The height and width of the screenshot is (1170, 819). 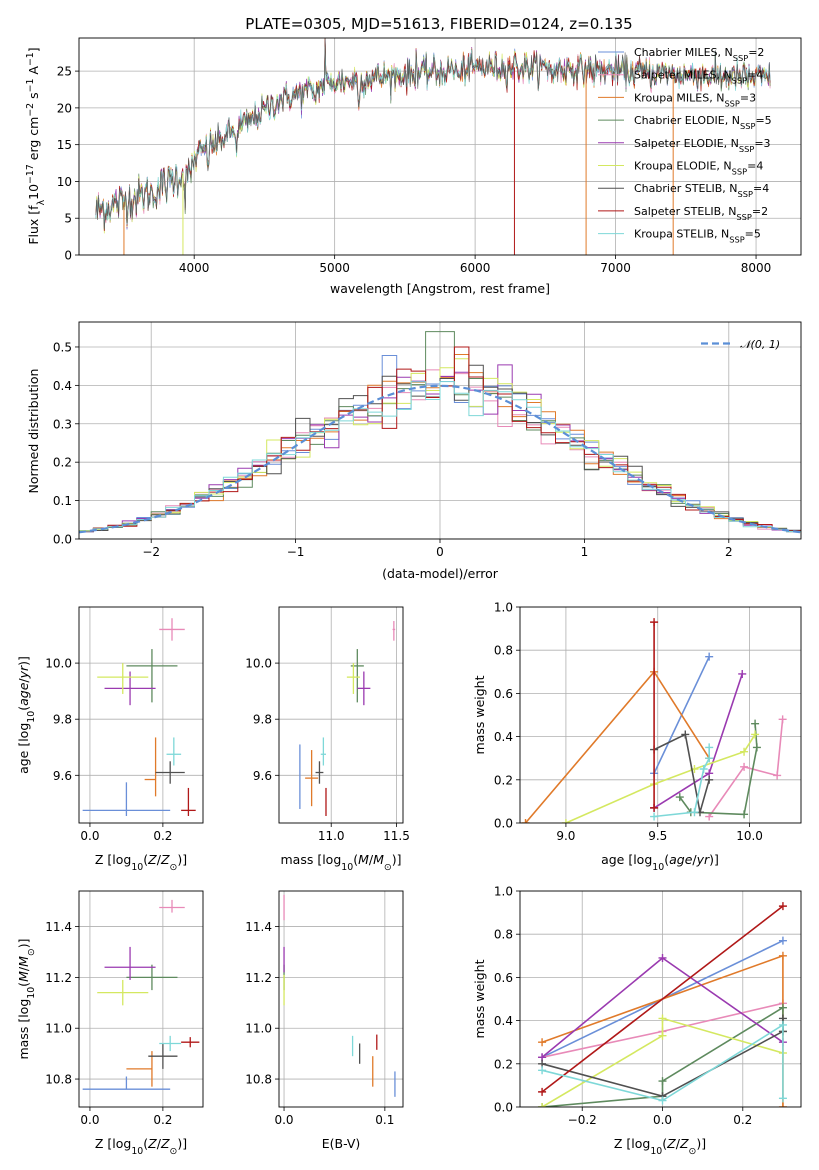 What do you see at coordinates (701, 190) in the screenshot?
I see `legend-entry-6: Chabrier STELIB, NSSP=4` at bounding box center [701, 190].